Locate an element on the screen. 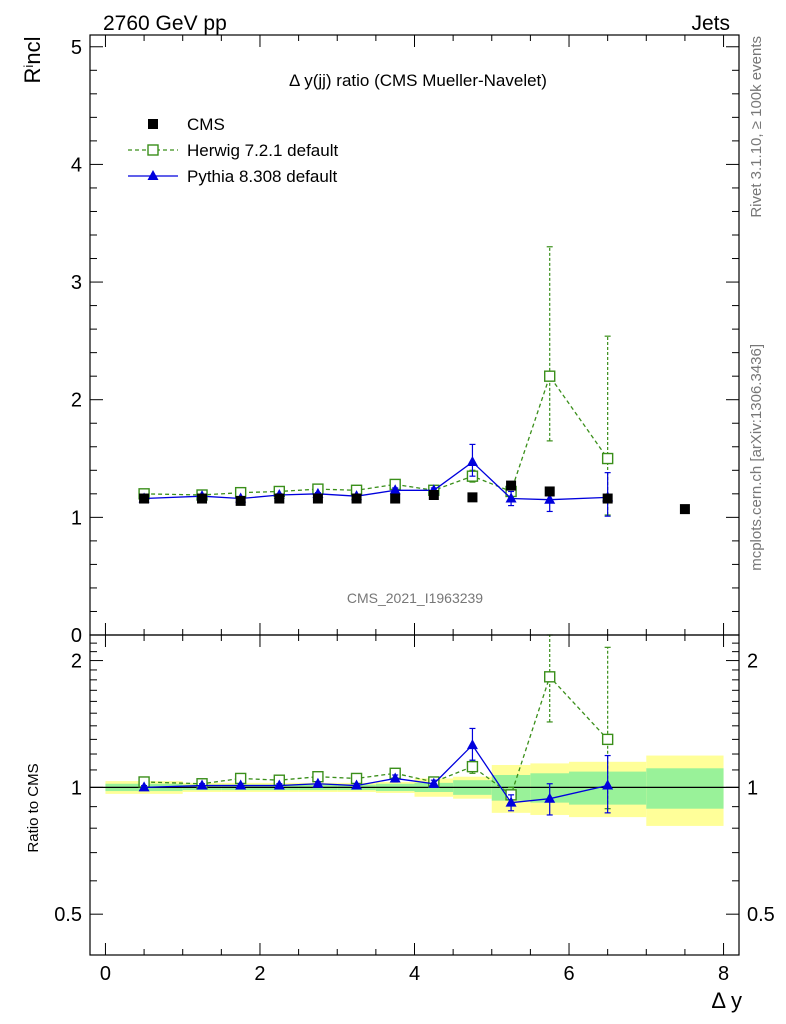  legend-label: Herwig 7.2.1 default is located at coordinates (262, 150).